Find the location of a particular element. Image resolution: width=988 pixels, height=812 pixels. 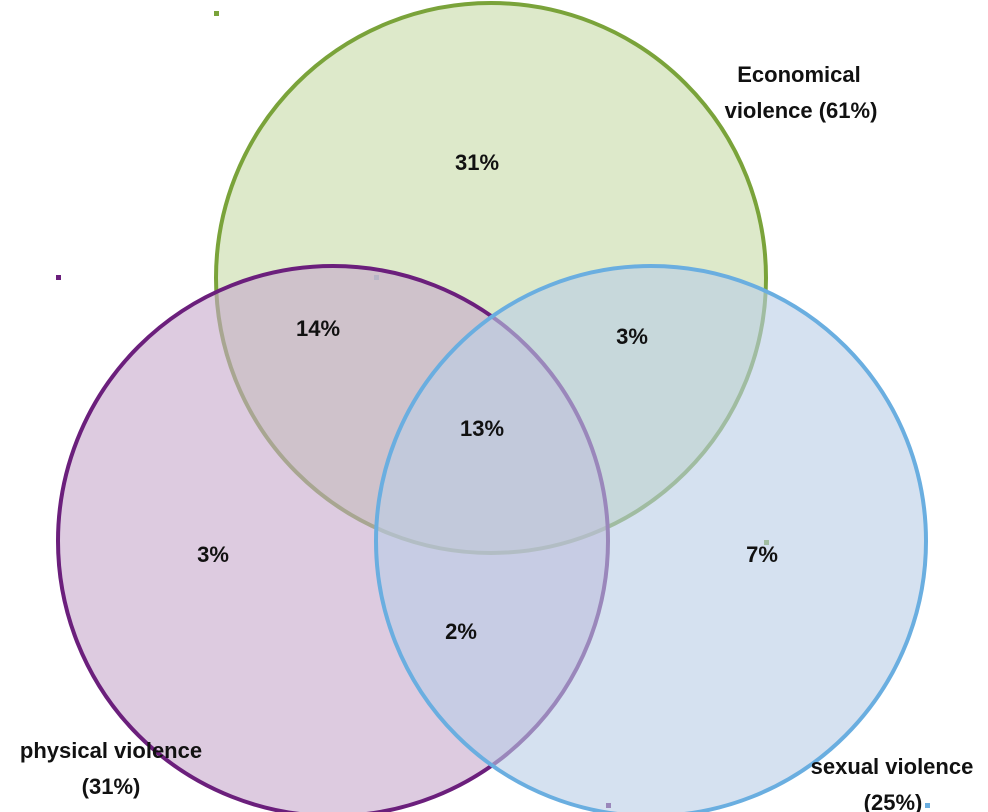

economical-label-line1: Economical is located at coordinates (798, 74).